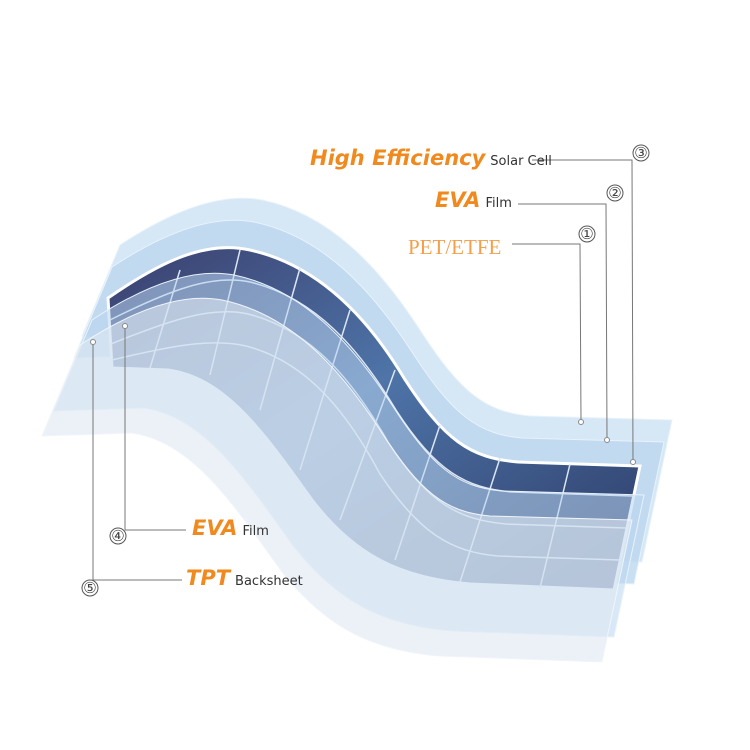 The width and height of the screenshot is (750, 750). What do you see at coordinates (521, 161) in the screenshot?
I see `label-text: Solar Cell` at bounding box center [521, 161].